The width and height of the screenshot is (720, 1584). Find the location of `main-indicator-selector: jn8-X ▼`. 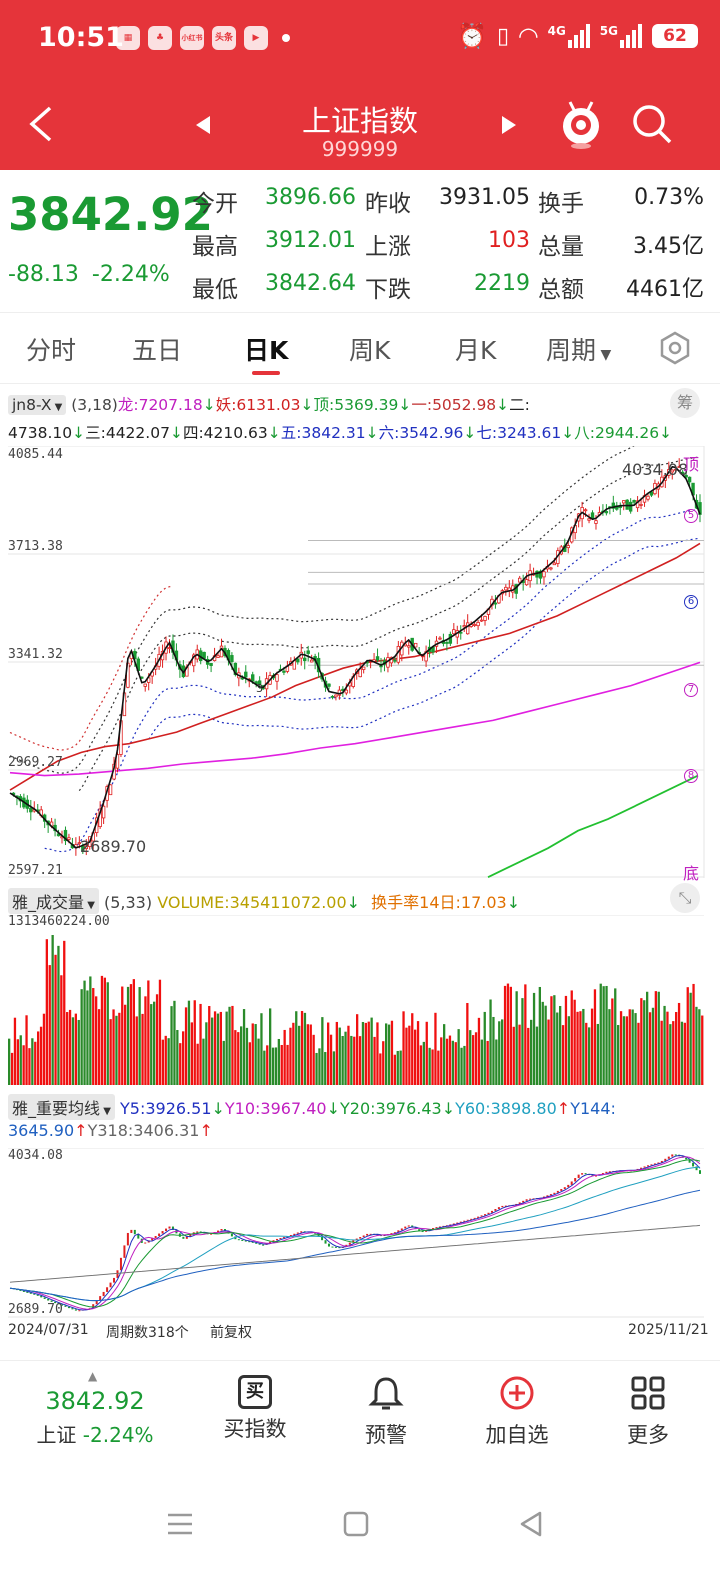

main-indicator-selector: jn8-X ▼ is located at coordinates (37, 405).